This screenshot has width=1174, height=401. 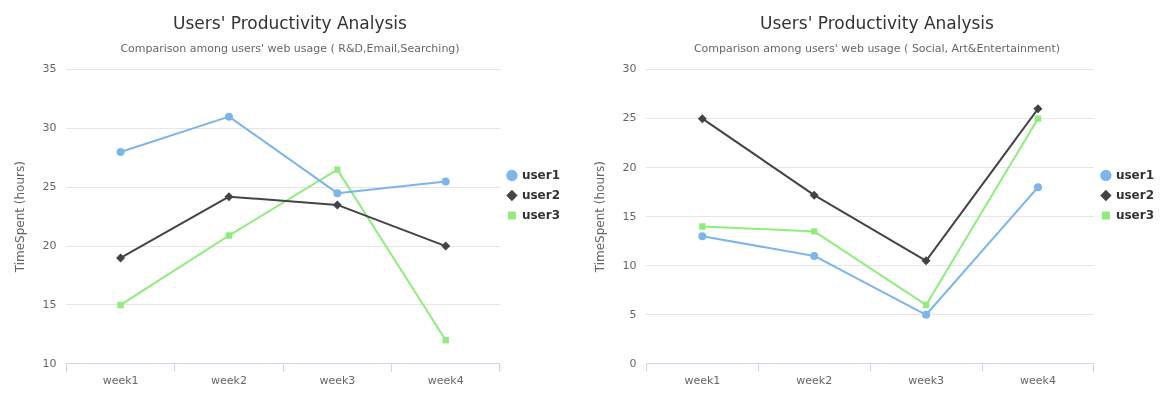 I want to click on chart-subtitle: Comparison among users' web usage ( Social, Art&Entertainment), so click(x=877, y=48).